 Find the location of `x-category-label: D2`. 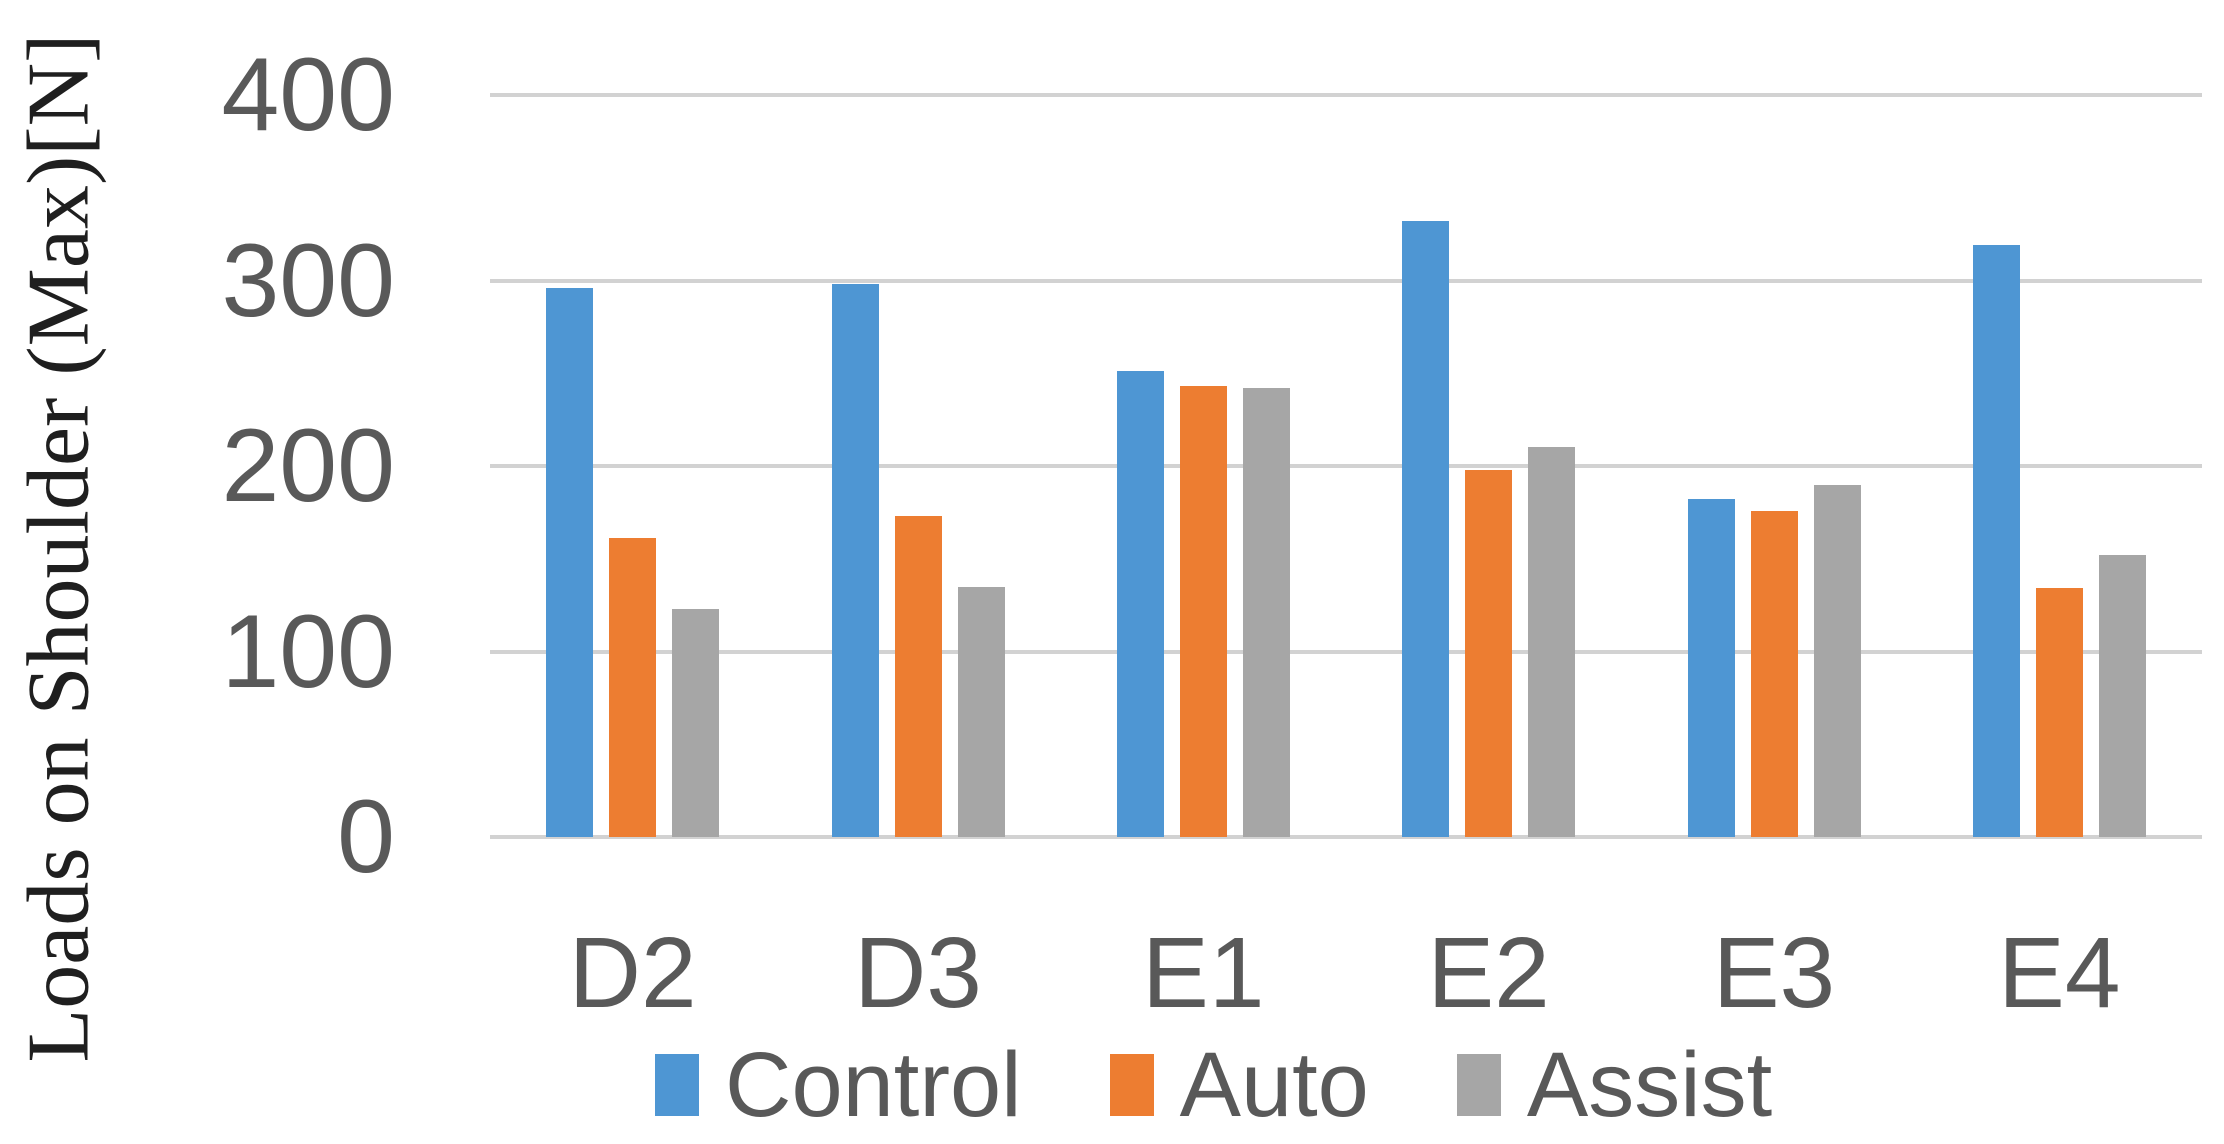

x-category-label: D2 is located at coordinates (632, 973).